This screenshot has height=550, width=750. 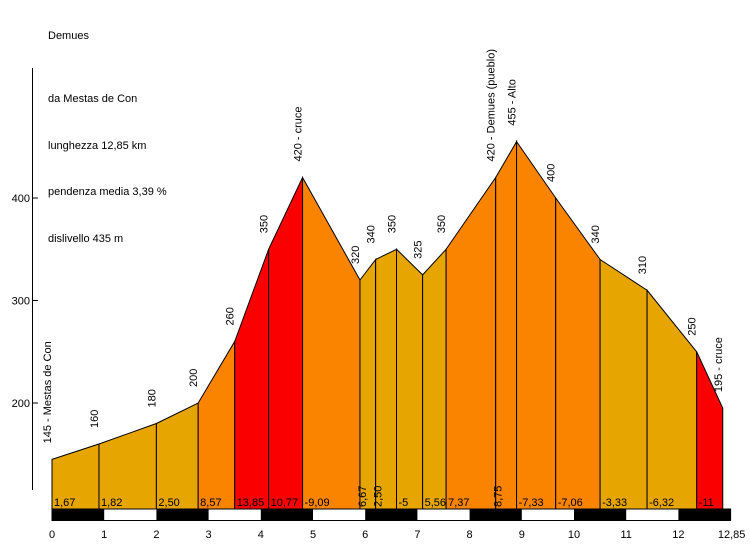 I want to click on grade-label: 6,67, so click(x=363, y=496).